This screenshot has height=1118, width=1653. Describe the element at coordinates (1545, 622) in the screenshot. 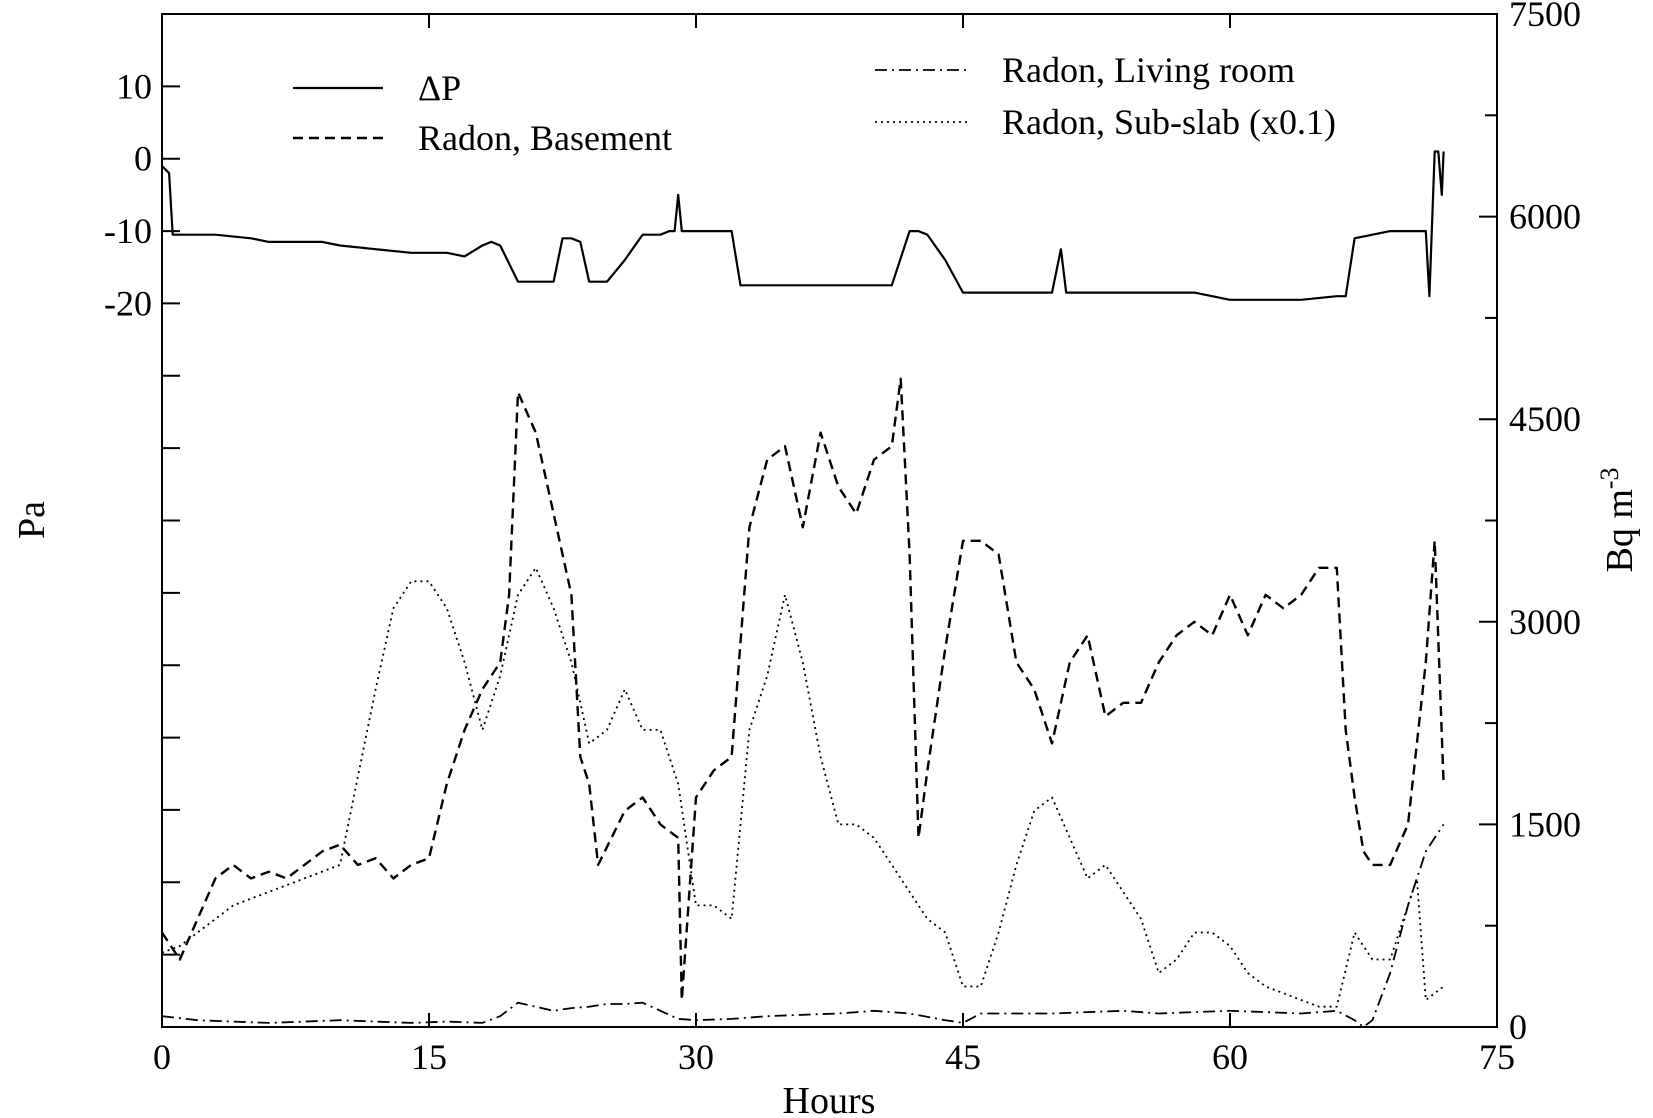

I see `right-tick-label-3000: 3000` at that location.